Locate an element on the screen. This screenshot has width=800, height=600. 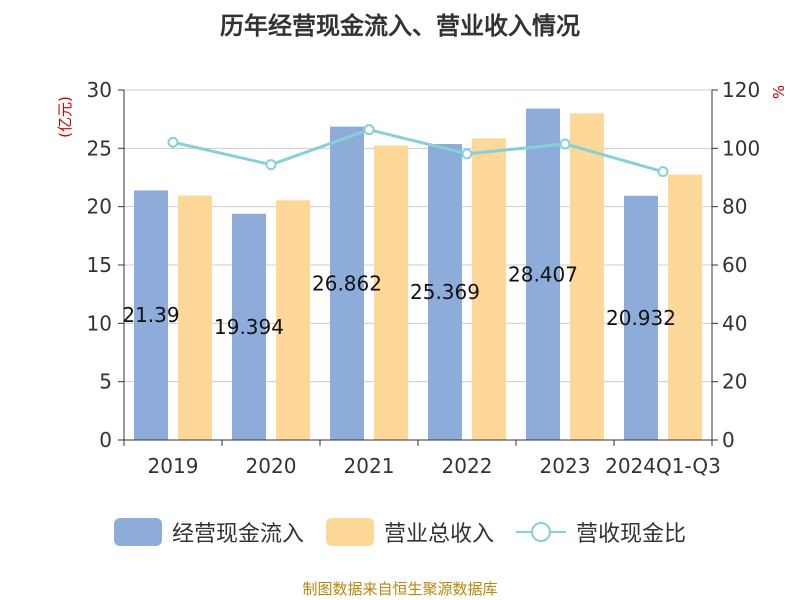
y-left-tick-label: 15 is located at coordinates (99, 265).